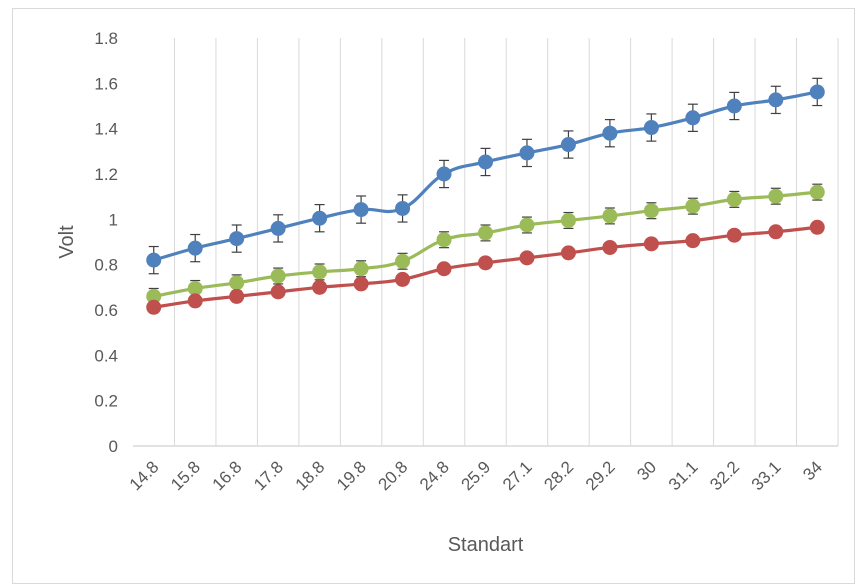 This screenshot has height=586, width=857. What do you see at coordinates (106, 242) in the screenshot?
I see `y-tick-labels: 0 0.2 0.4 0.6 0.8 1 1.2 1.4 1.6 1.8` at bounding box center [106, 242].